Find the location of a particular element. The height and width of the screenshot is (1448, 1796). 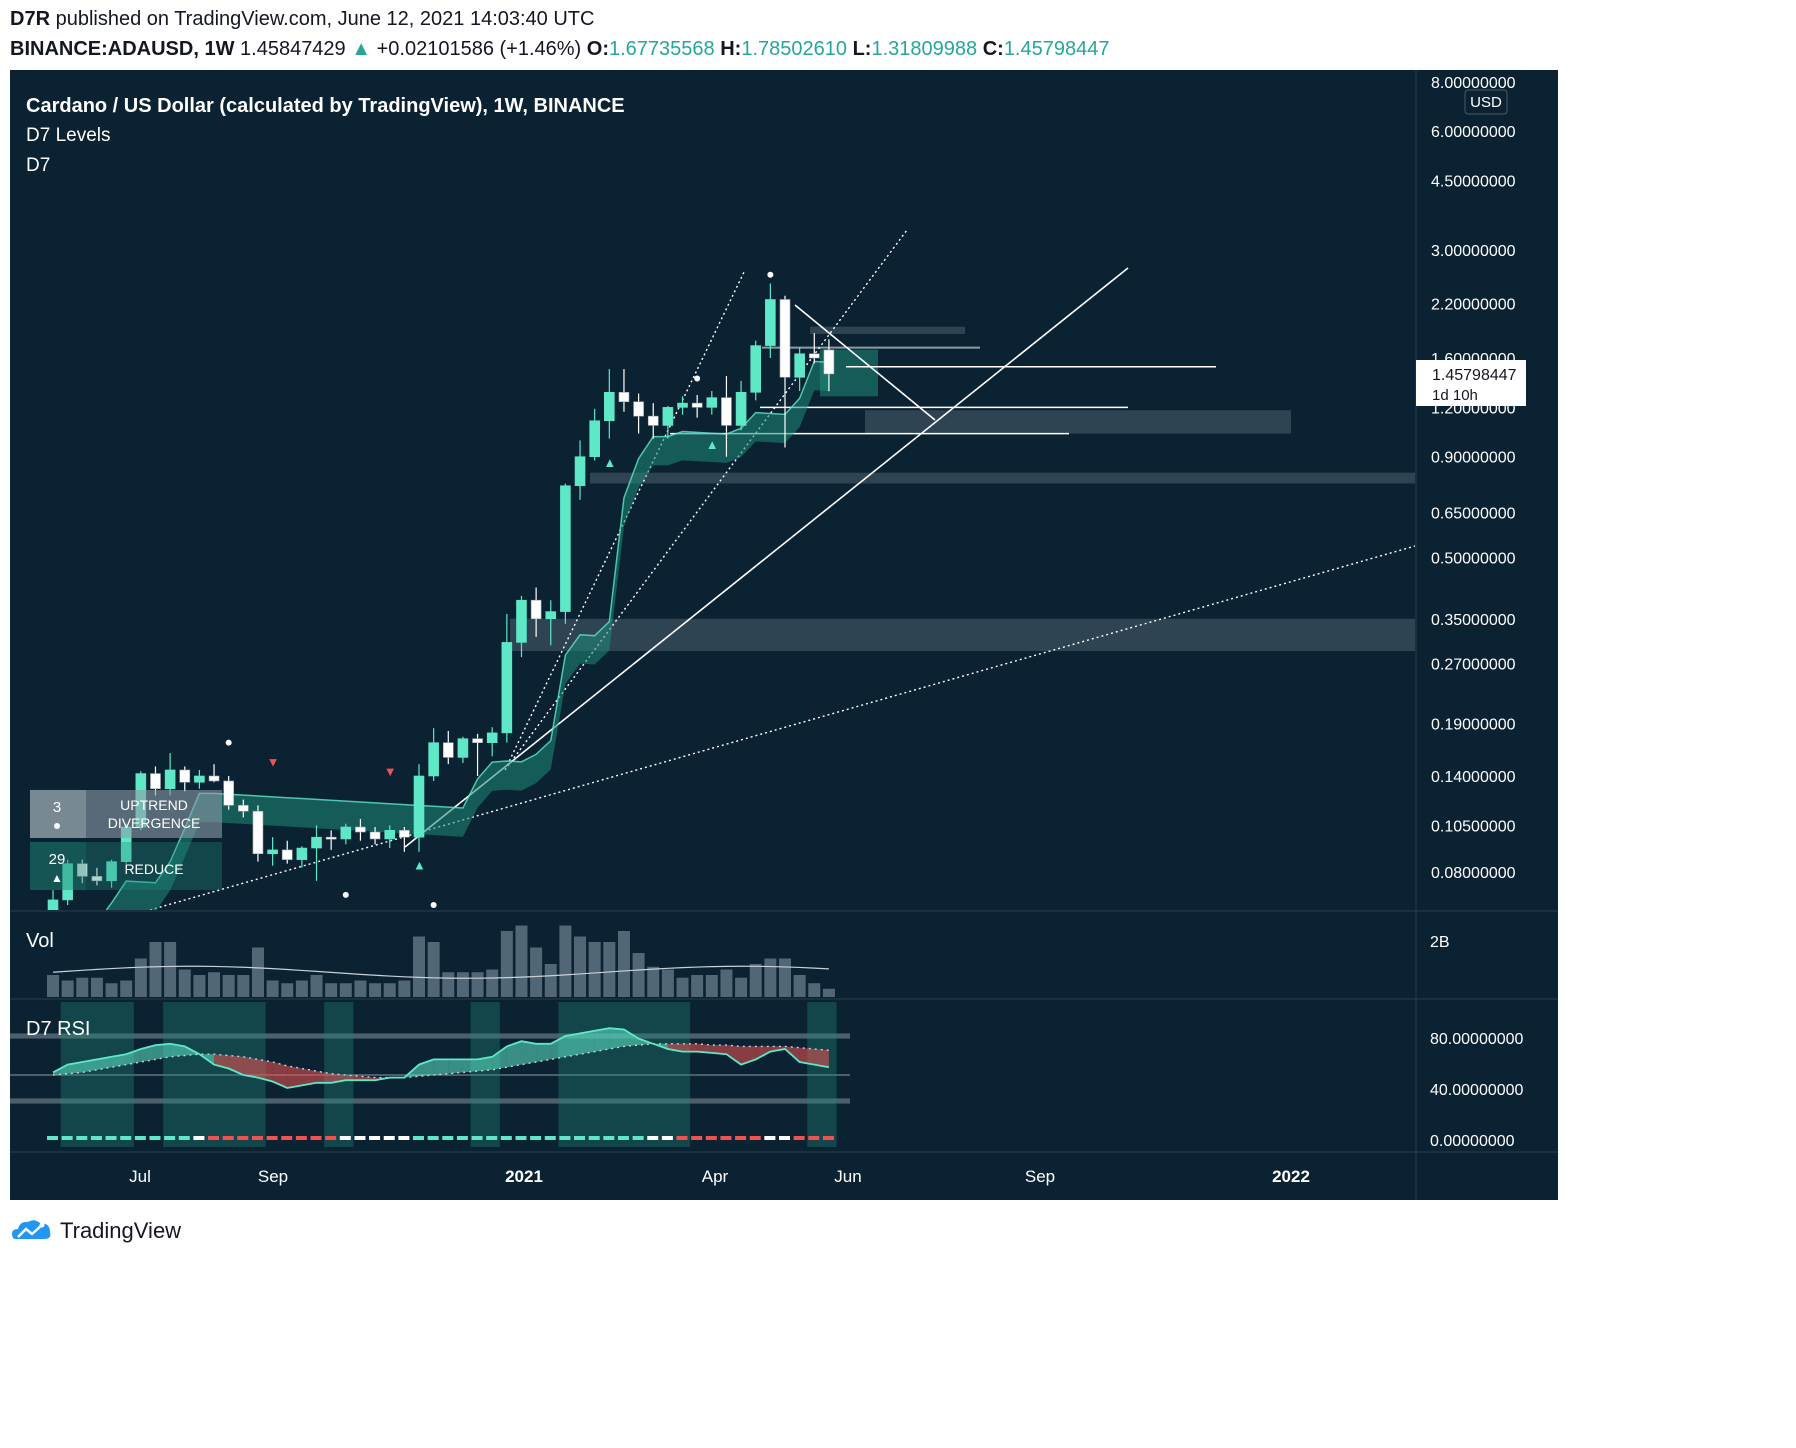

price-tick: 0.10500000 is located at coordinates (1473, 826).